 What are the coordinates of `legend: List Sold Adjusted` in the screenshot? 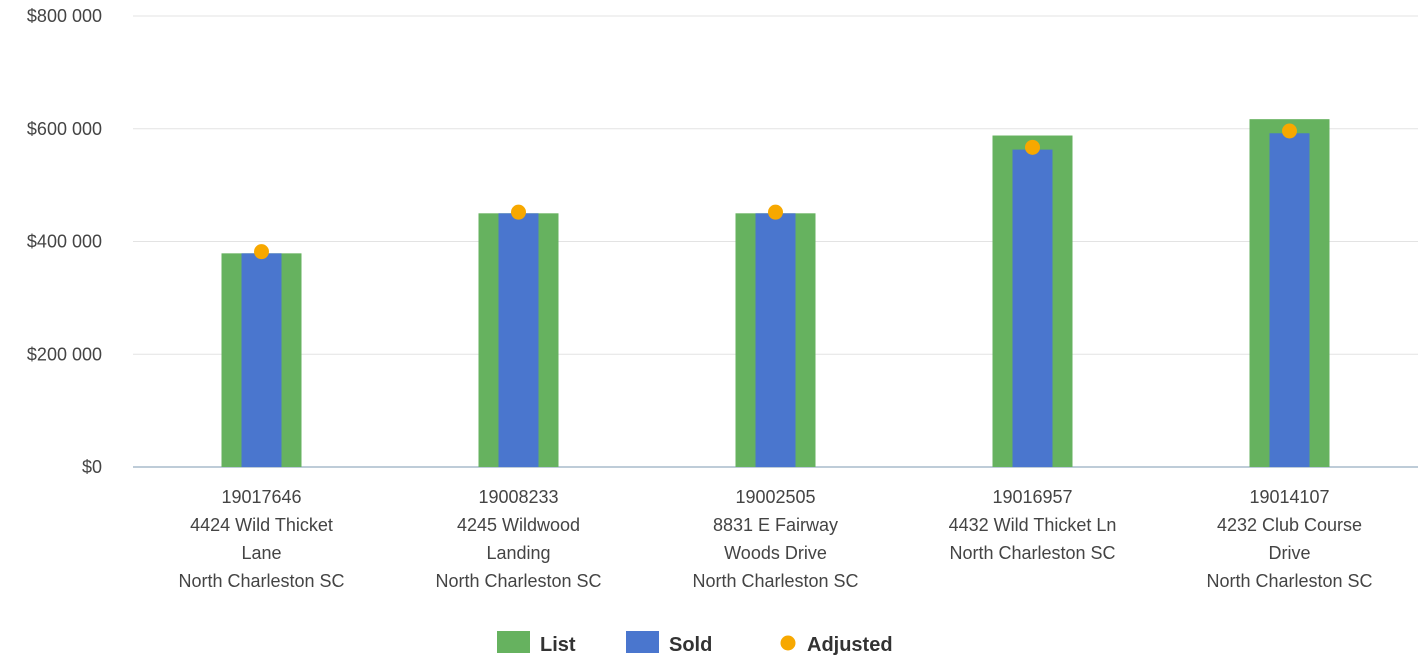 It's located at (695, 643).